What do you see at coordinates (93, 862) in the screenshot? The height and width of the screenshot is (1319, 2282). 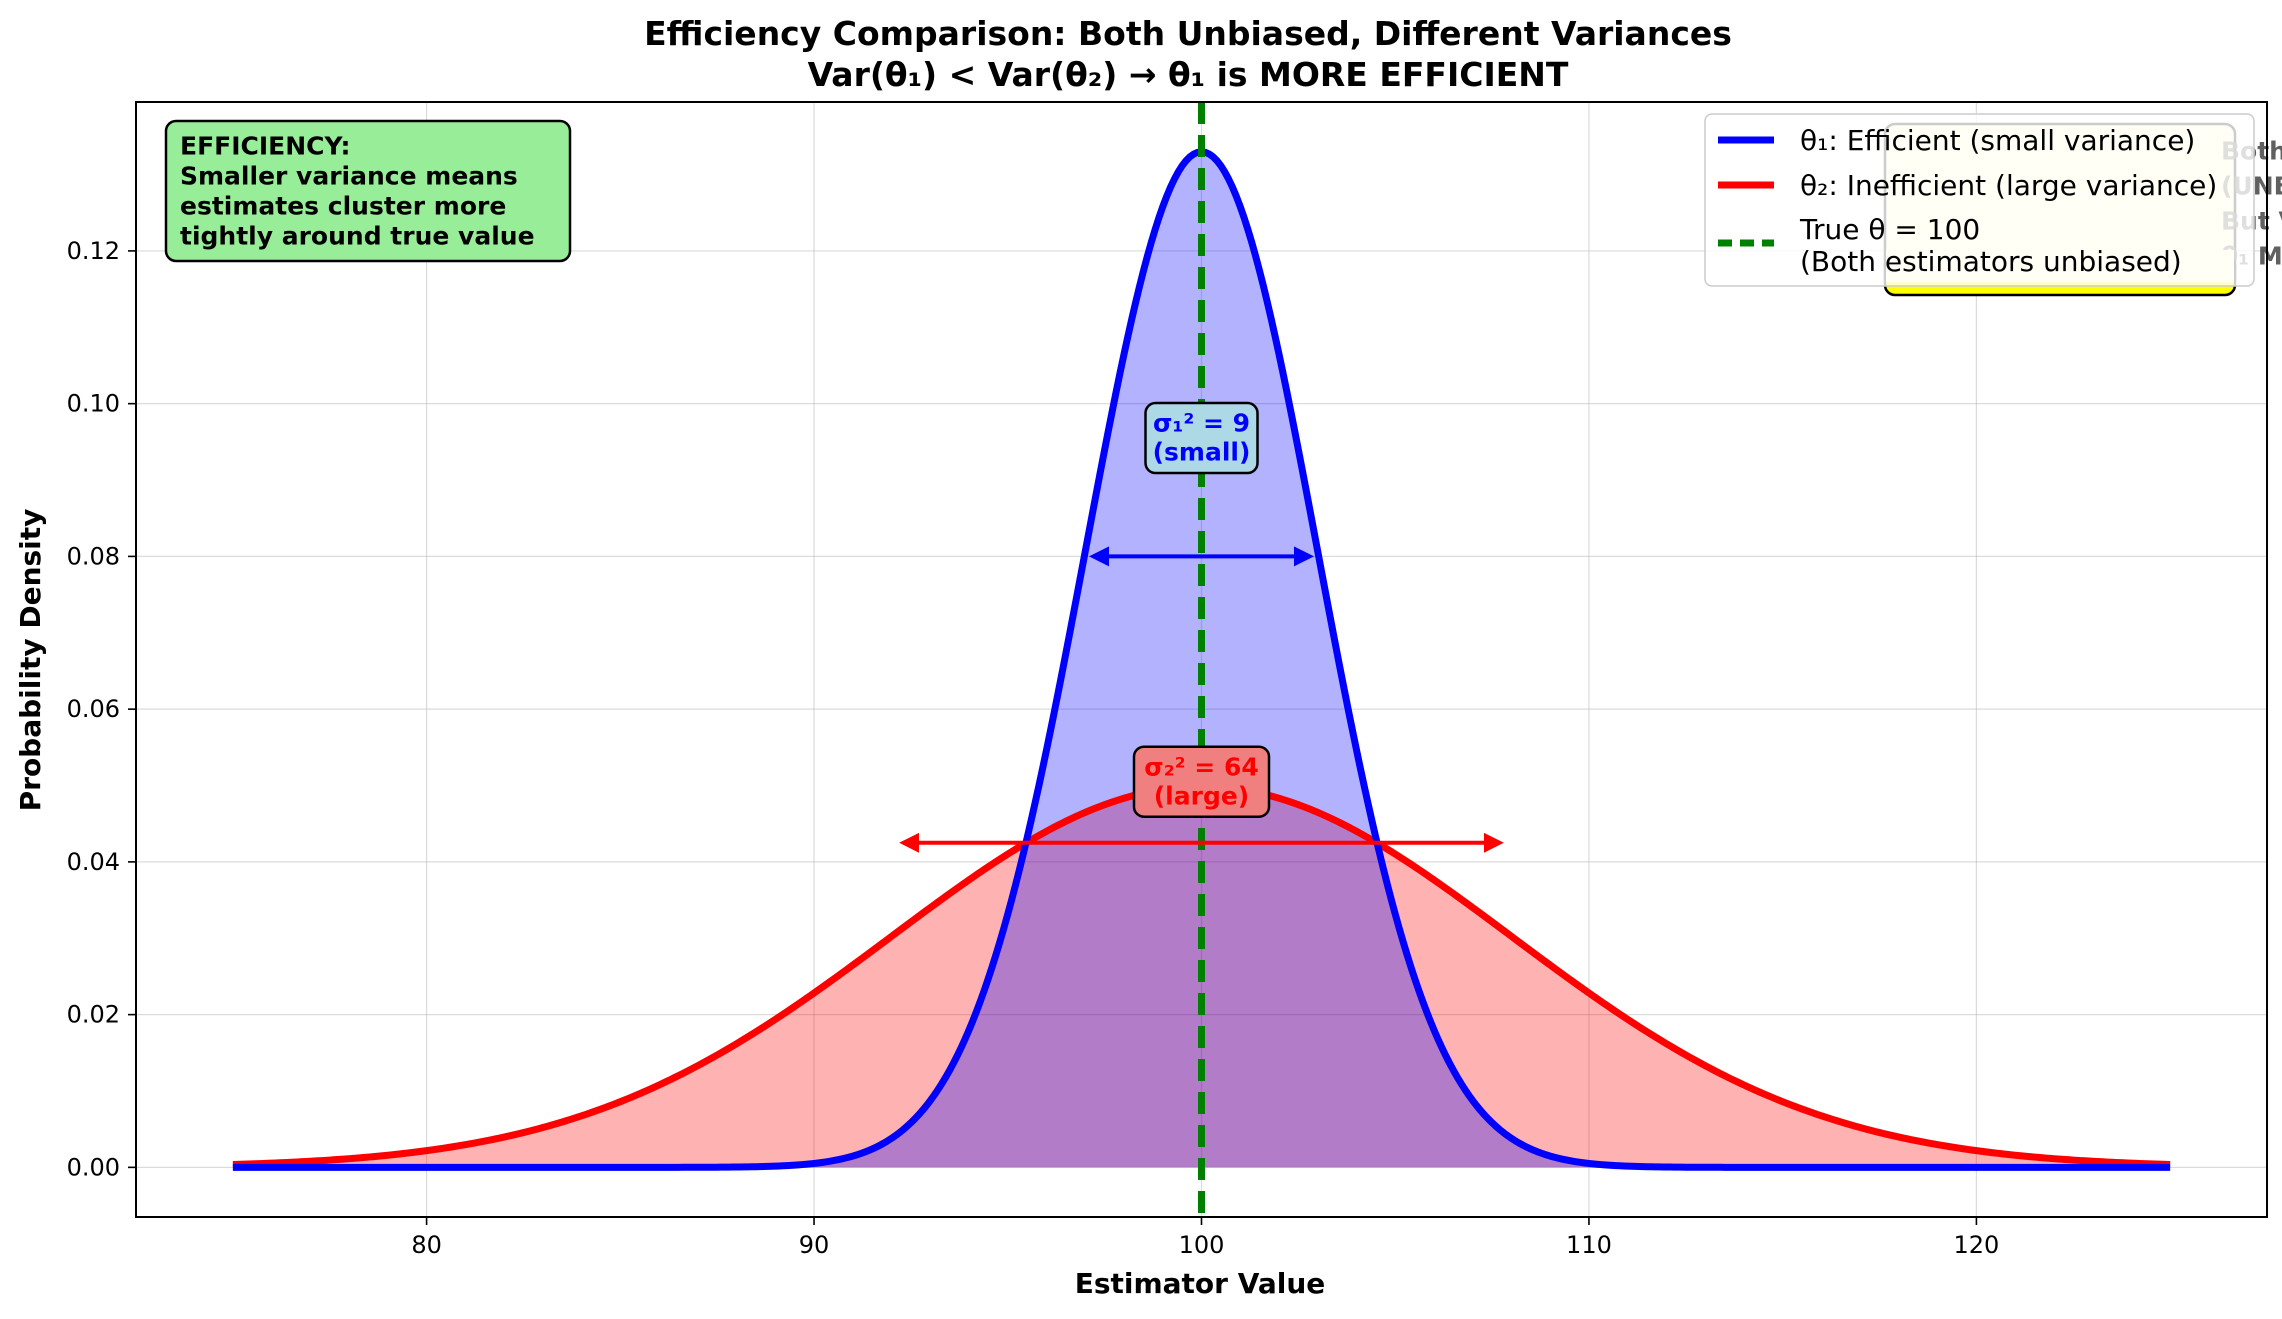 I see `y-tick-label: 0.04` at bounding box center [93, 862].